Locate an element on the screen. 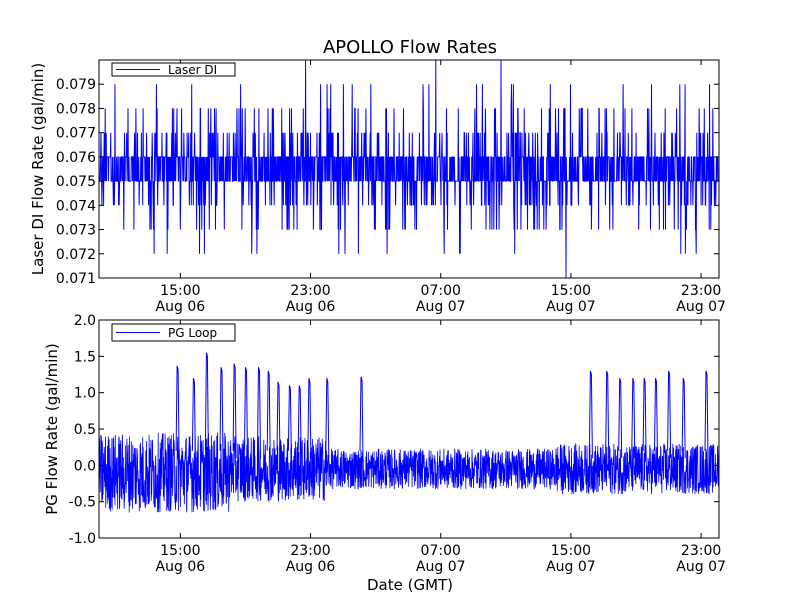 The height and width of the screenshot is (600, 800). laser-di-y-tick-label: 0.079 is located at coordinates (76, 85).